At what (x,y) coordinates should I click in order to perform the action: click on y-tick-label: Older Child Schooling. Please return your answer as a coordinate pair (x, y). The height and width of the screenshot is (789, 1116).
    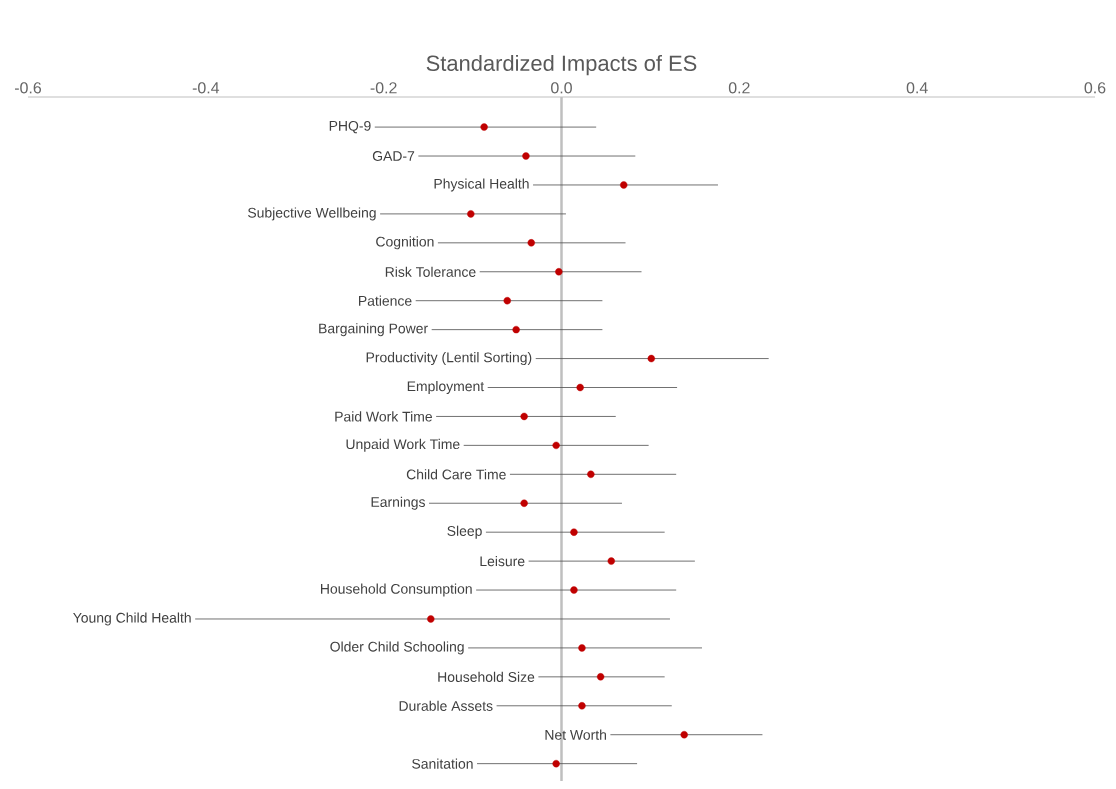
    Looking at the image, I should click on (397, 648).